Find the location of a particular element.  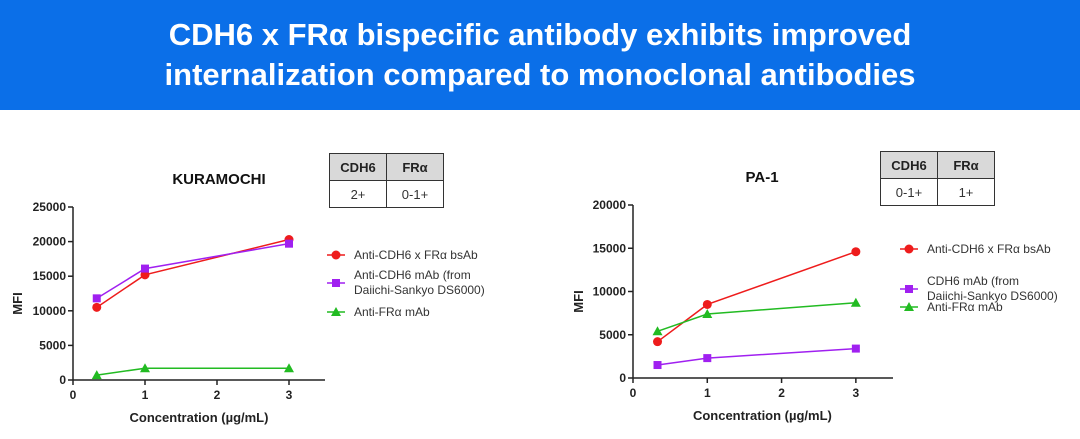

table-header: CDH6 is located at coordinates (909, 165).